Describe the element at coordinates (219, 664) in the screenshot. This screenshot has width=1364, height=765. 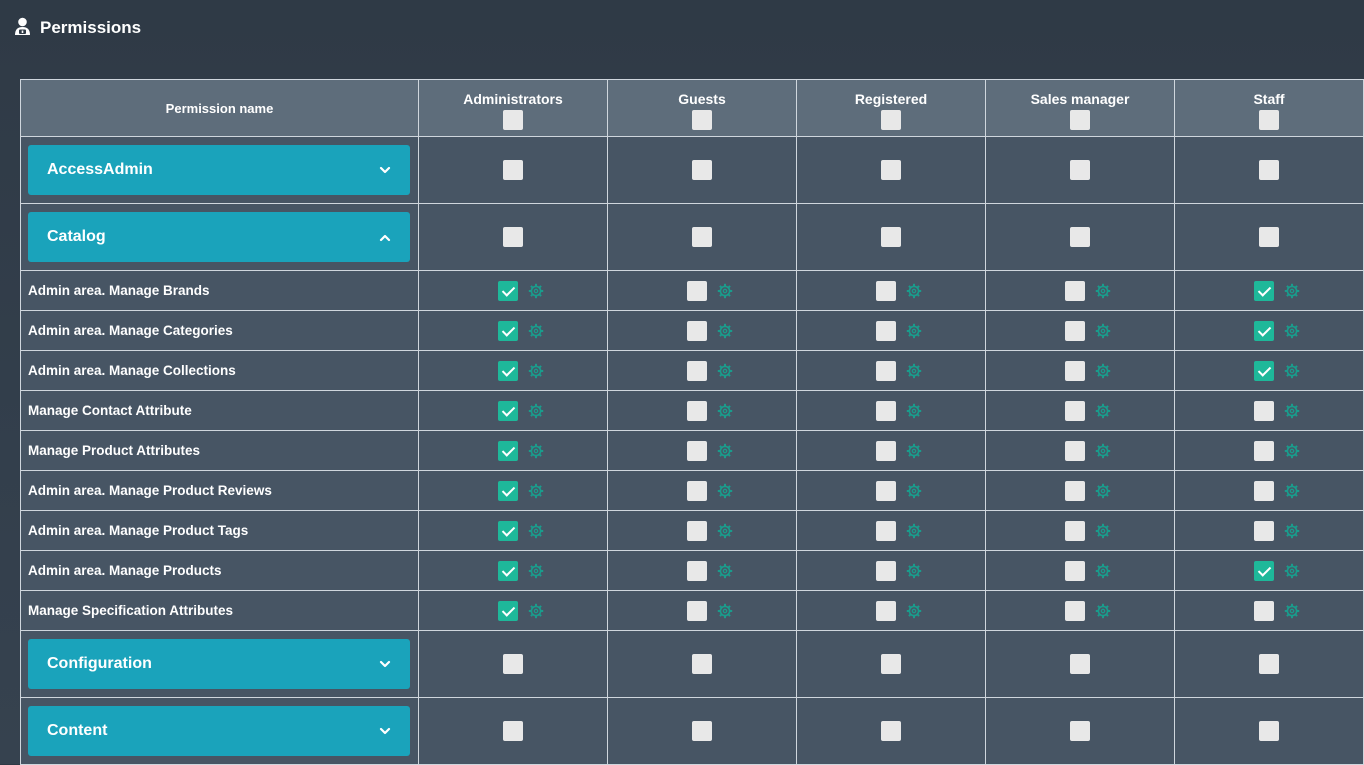
I see `group-toggle-configuration: Configuration` at that location.